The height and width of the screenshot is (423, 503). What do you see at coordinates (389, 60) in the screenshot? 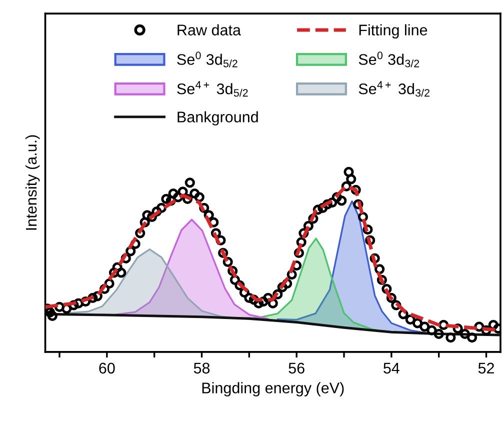
I see `legend-label: Se$^{0}$ 3d$_{3/2}$` at bounding box center [389, 60].